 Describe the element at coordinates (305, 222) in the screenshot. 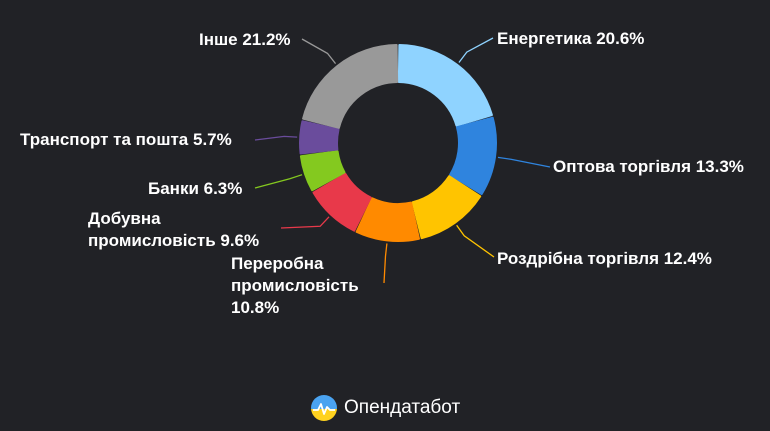

I see `leader-line-mining` at that location.